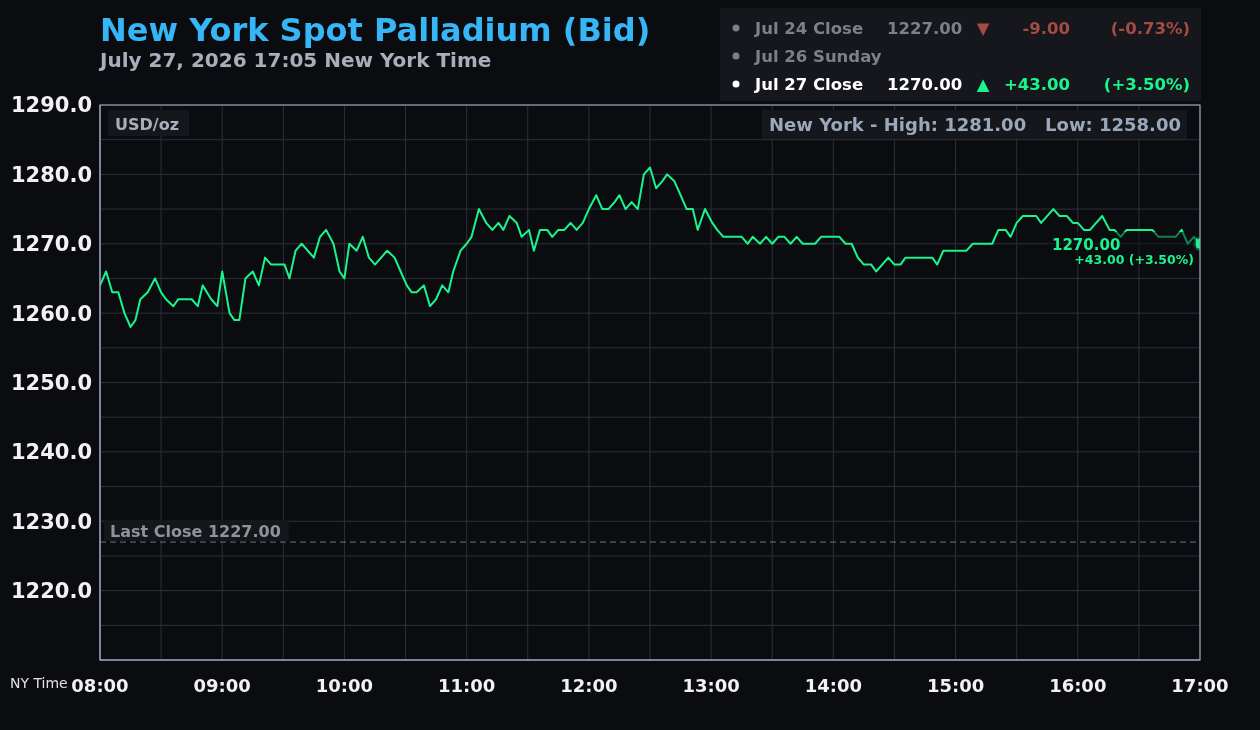 Image resolution: width=1260 pixels, height=730 pixels. What do you see at coordinates (818, 56) in the screenshot?
I see `text: Jul 26 Sunday` at bounding box center [818, 56].